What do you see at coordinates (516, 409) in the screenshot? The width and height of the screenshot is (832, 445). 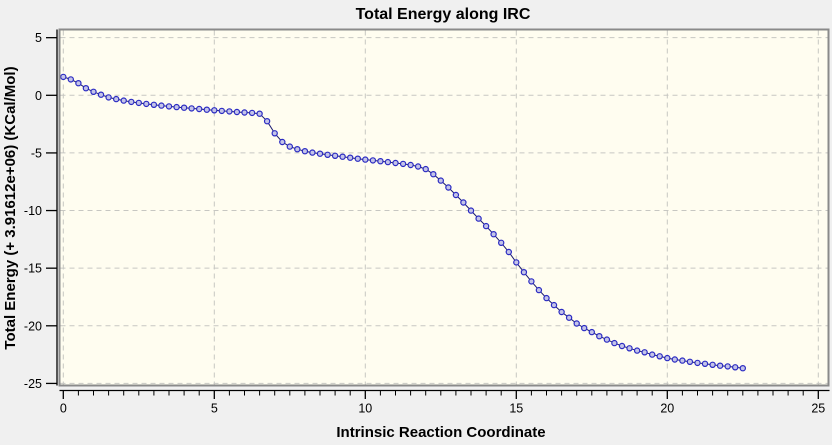 I see `x-tick-label: 15` at bounding box center [516, 409].